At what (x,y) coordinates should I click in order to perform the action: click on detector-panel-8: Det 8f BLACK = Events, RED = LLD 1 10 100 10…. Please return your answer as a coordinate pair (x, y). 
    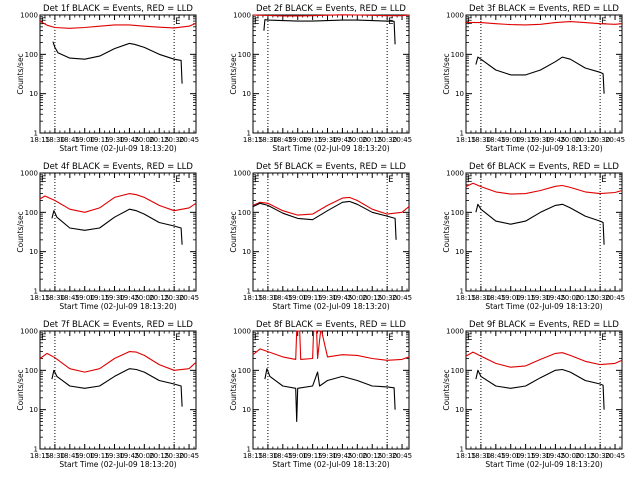
    Looking at the image, I should click on (320, 394).